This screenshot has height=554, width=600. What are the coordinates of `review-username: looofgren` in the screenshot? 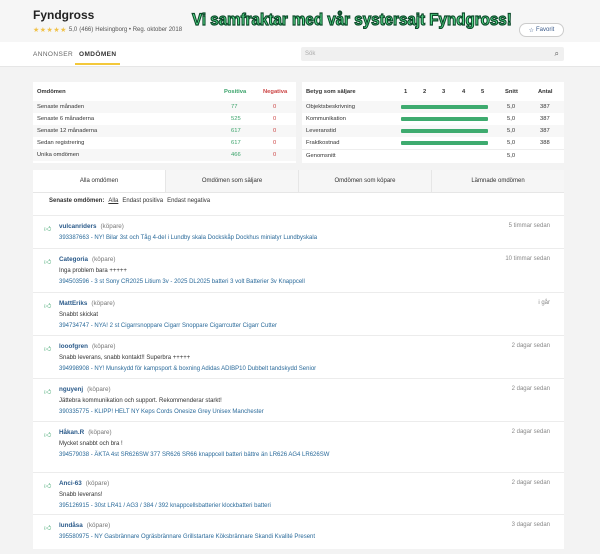 It's located at (74, 346).